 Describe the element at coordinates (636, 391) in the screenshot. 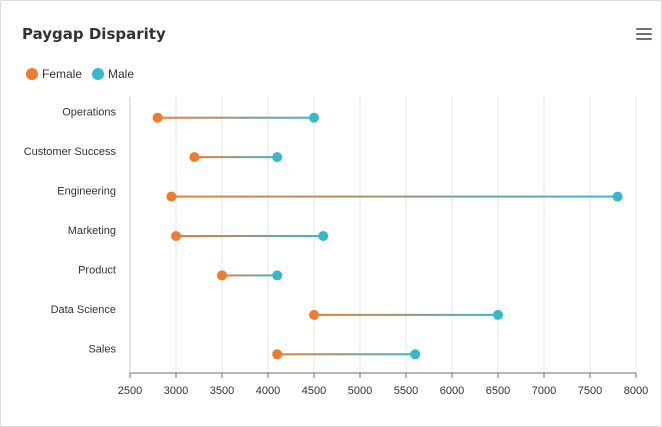

I see `x-tick-label: 8000` at that location.